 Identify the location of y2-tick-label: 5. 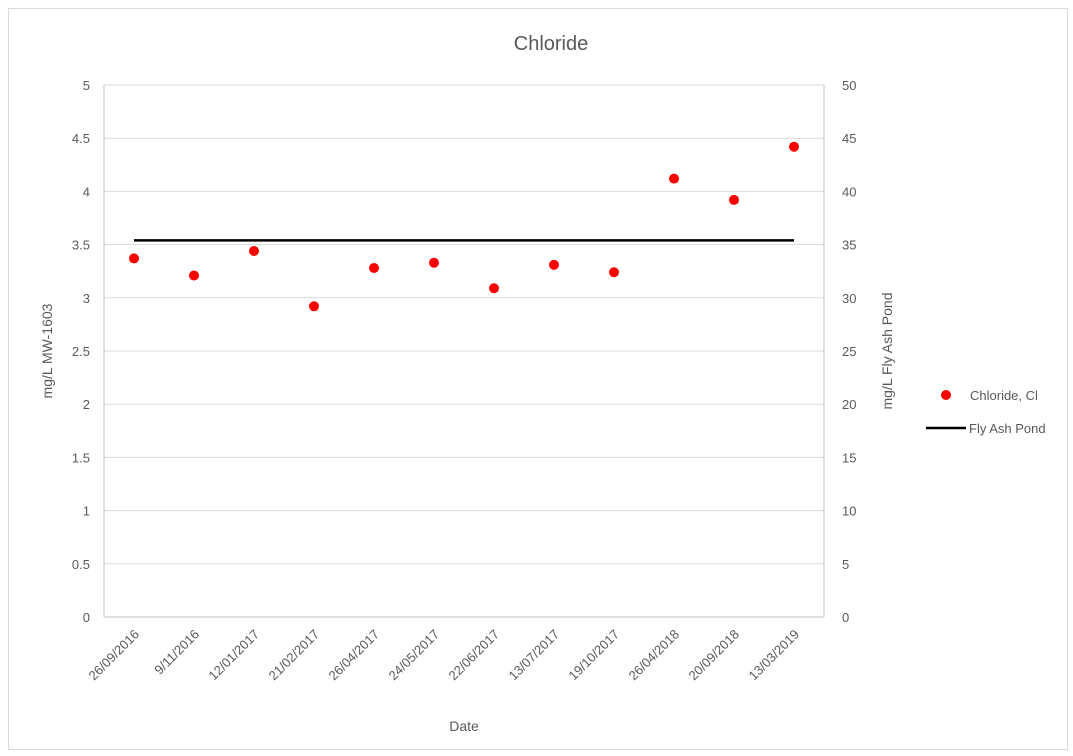
(845, 564).